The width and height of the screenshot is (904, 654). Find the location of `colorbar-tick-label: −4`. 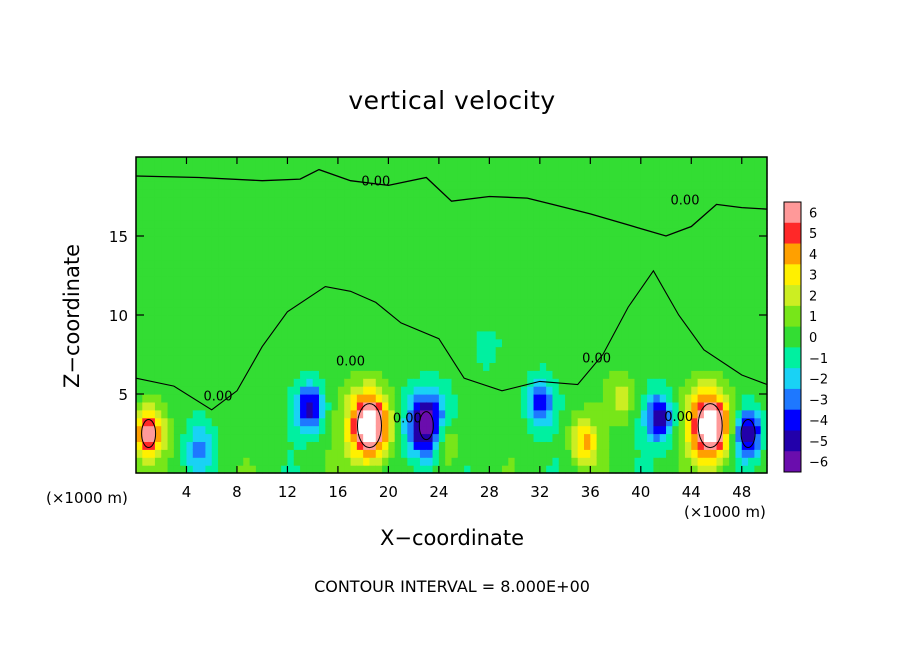

colorbar-tick-label: −4 is located at coordinates (818, 421).